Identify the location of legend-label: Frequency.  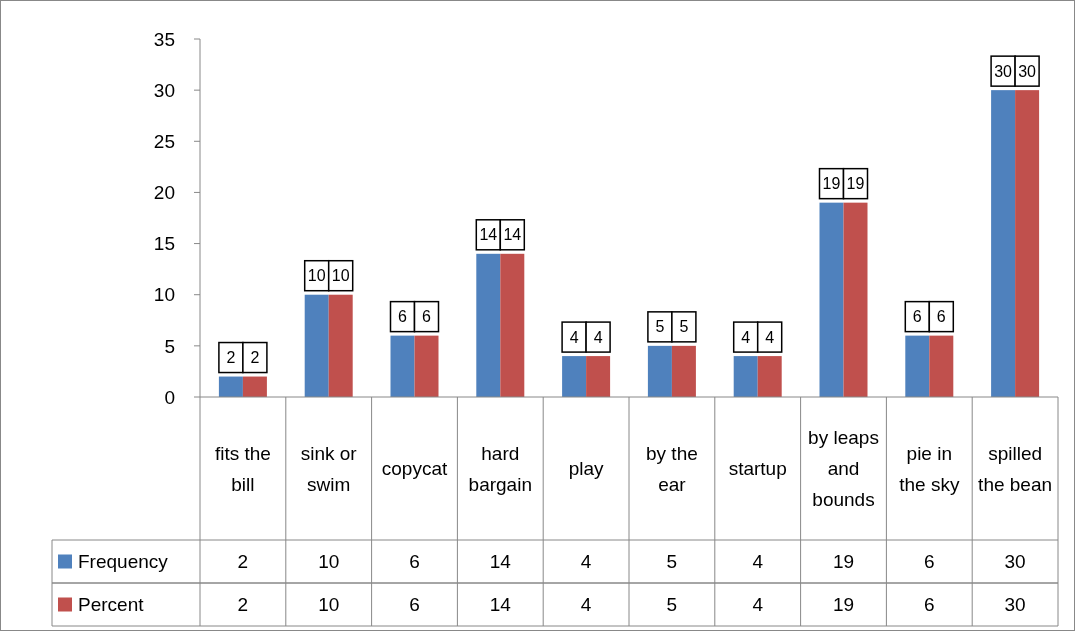
(123, 562).